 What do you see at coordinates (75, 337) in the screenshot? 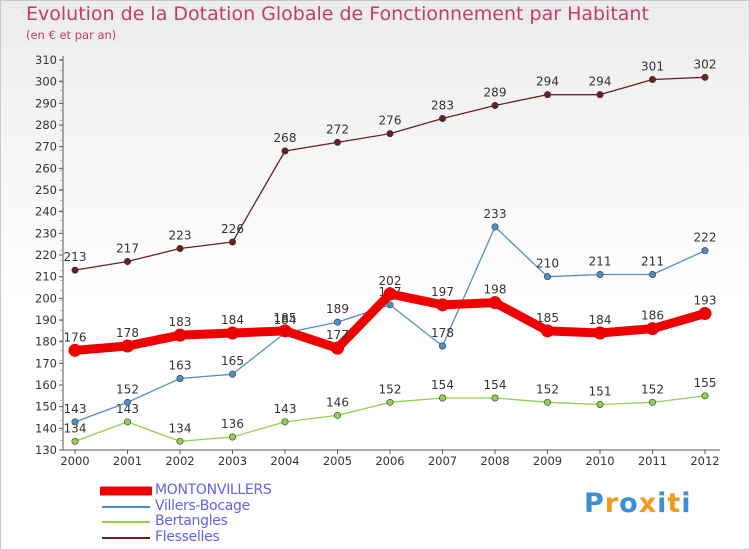
I see `data-label-montonvillers: 176` at bounding box center [75, 337].